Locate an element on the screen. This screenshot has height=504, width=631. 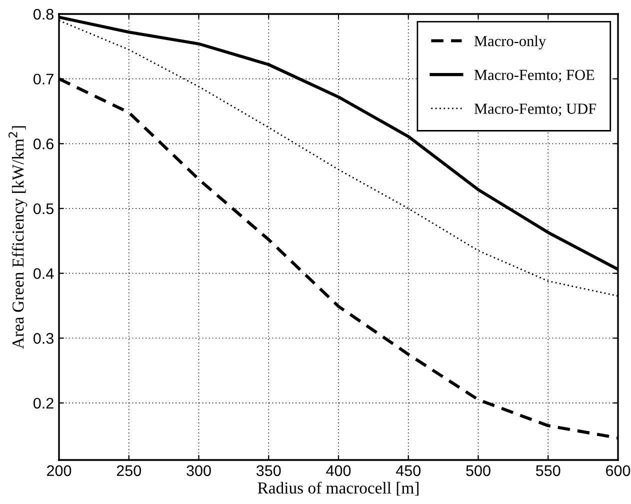
x-tick-label: 250 is located at coordinates (129, 470).